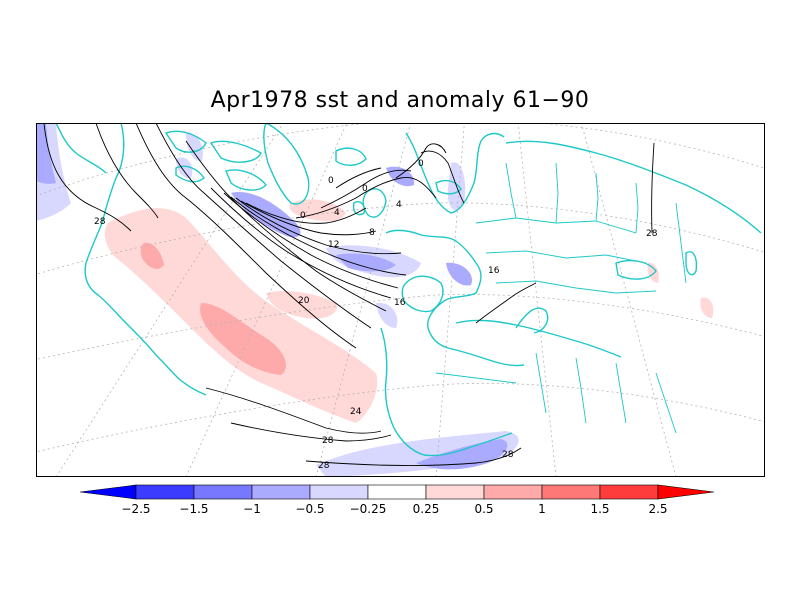 The width and height of the screenshot is (800, 600). What do you see at coordinates (333, 245) in the screenshot?
I see `contour-label: 12` at bounding box center [333, 245].